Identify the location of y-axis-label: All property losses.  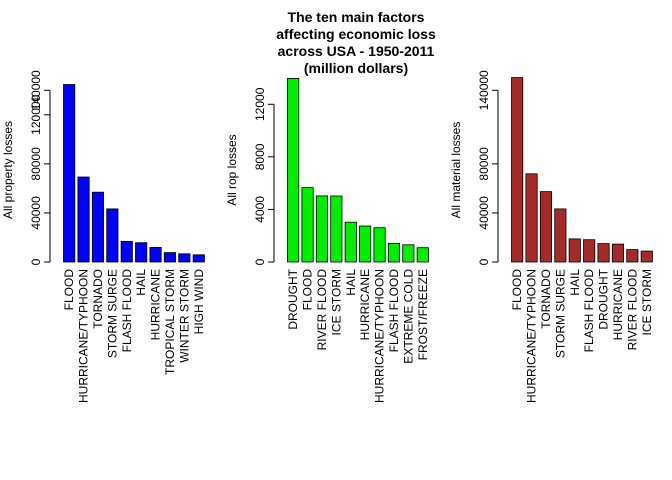
(8, 170).